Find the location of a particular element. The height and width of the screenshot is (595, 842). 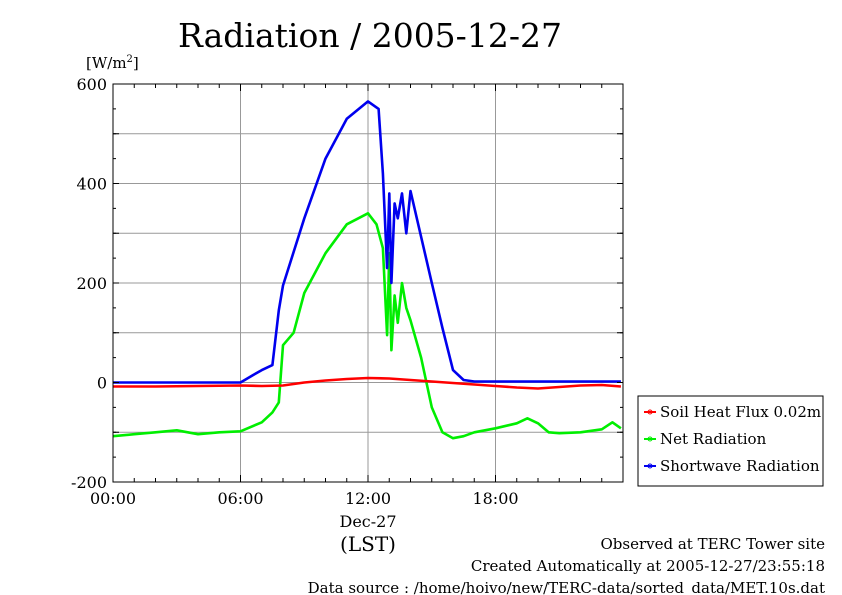

legend-label: Shortwave Radiation is located at coordinates (740, 466).